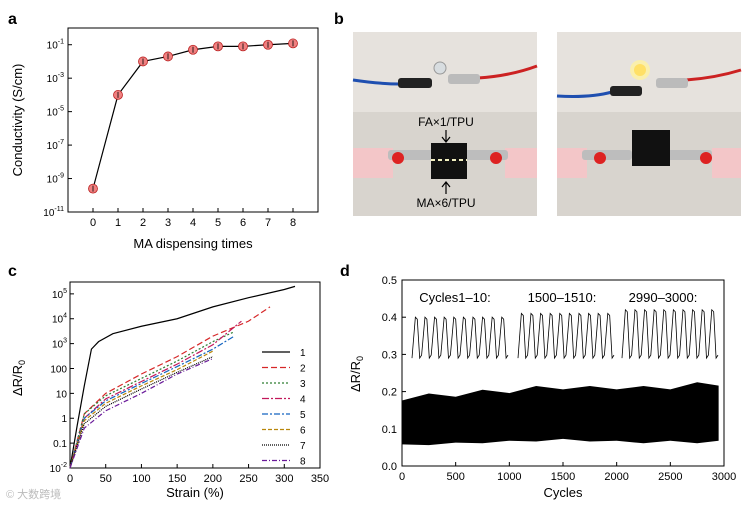 Image resolution: width=750 pixels, height=512 pixels. What do you see at coordinates (64, 465) in the screenshot?
I see `c-ytick-exp: -2` at bounding box center [64, 465].